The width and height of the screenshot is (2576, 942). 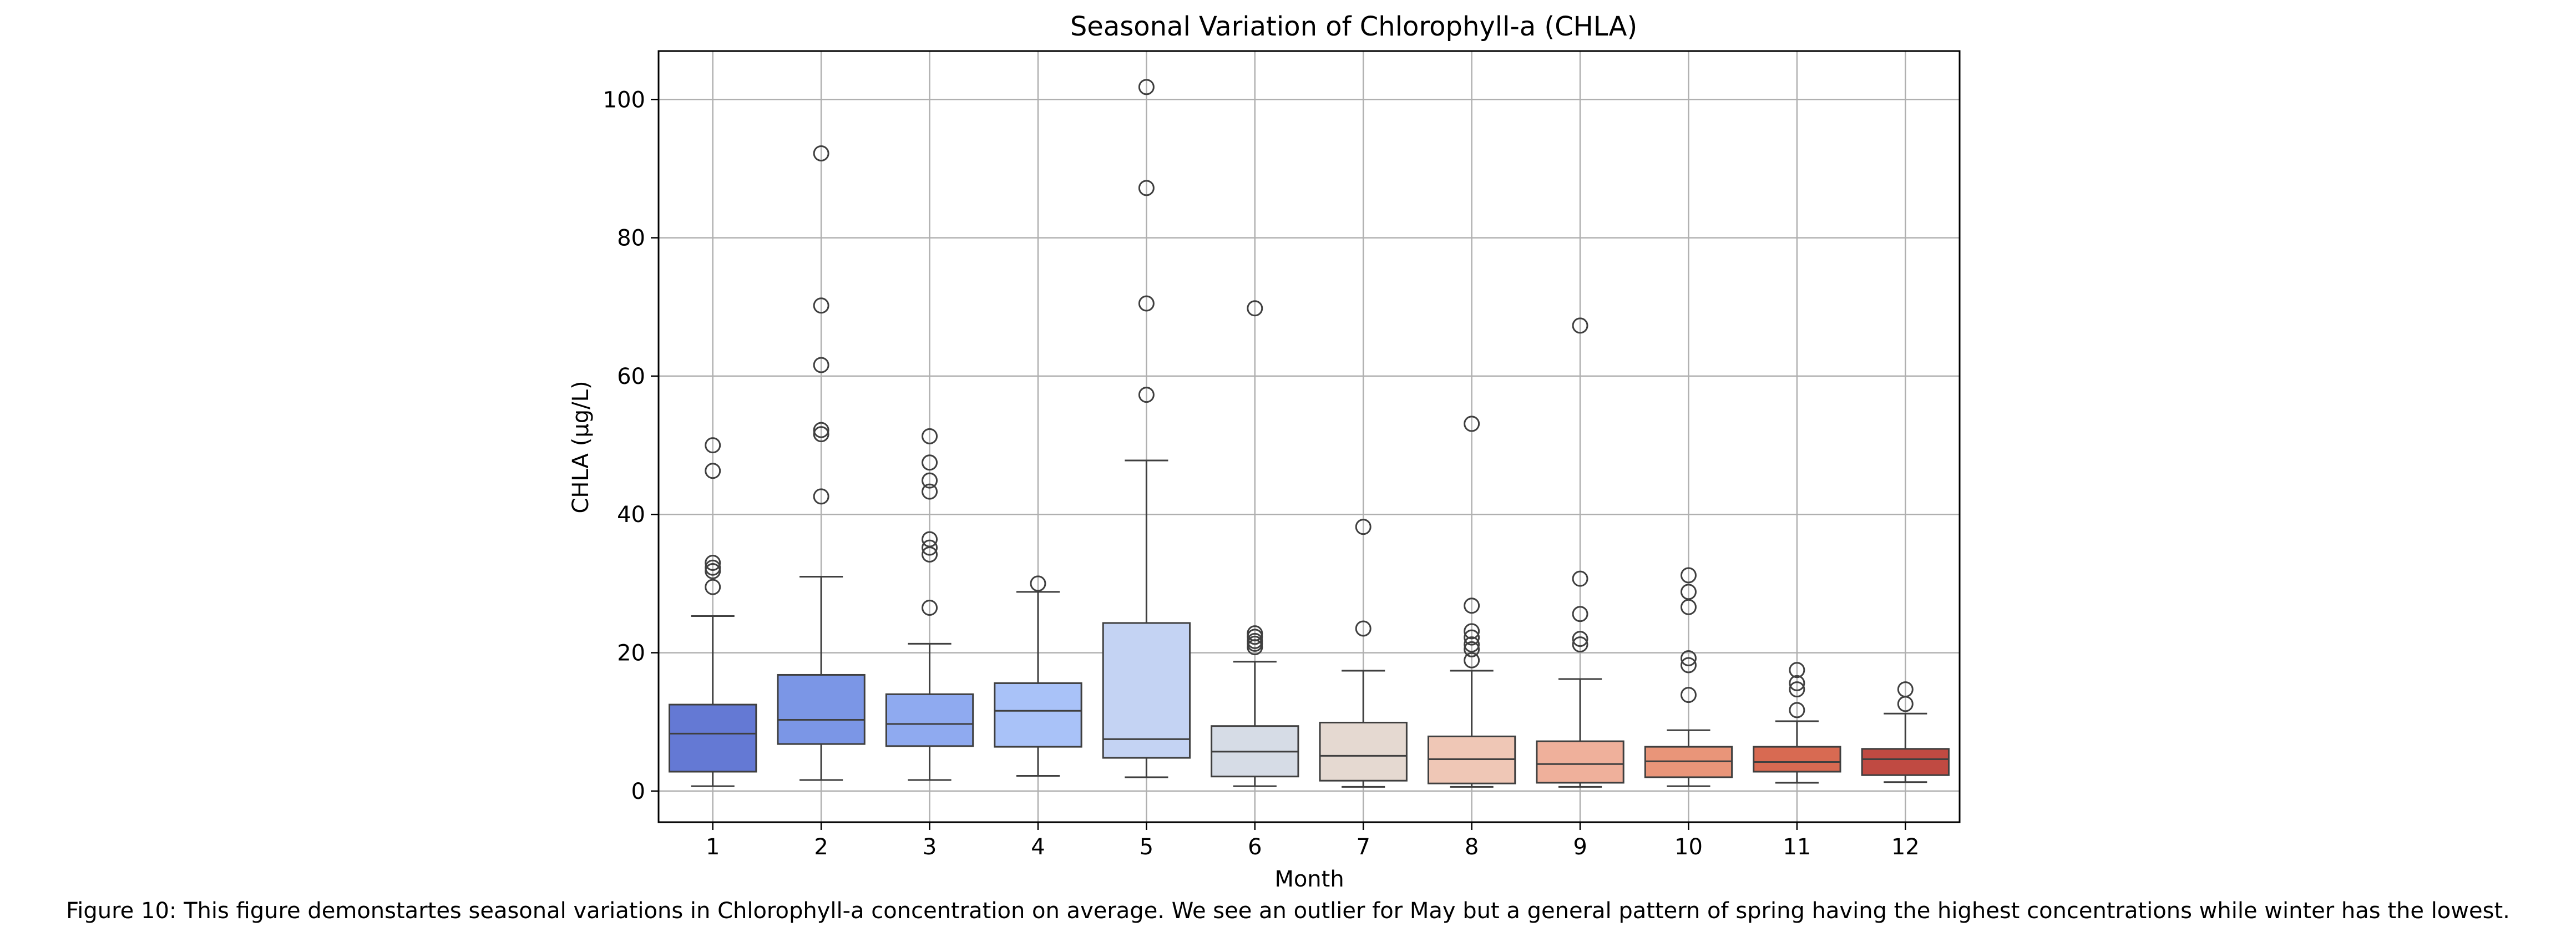 I want to click on x-tick-label: 7, so click(x=1363, y=847).